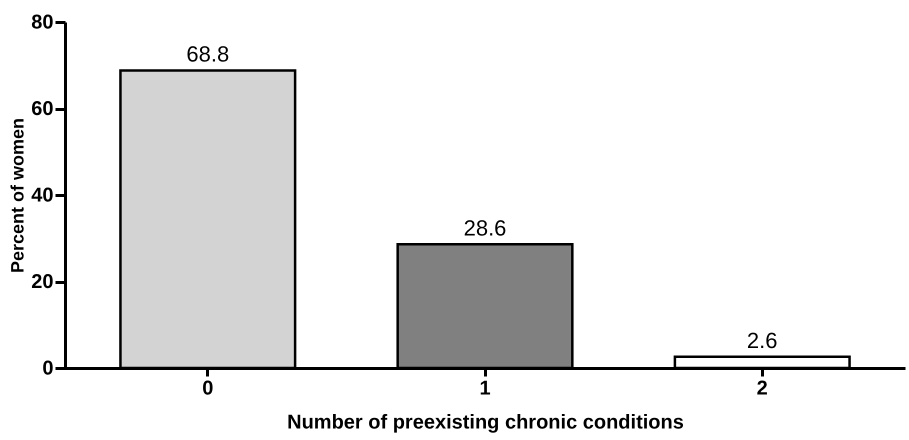 Image resolution: width=909 pixels, height=440 pixels. I want to click on data-label: 2.6, so click(762, 340).